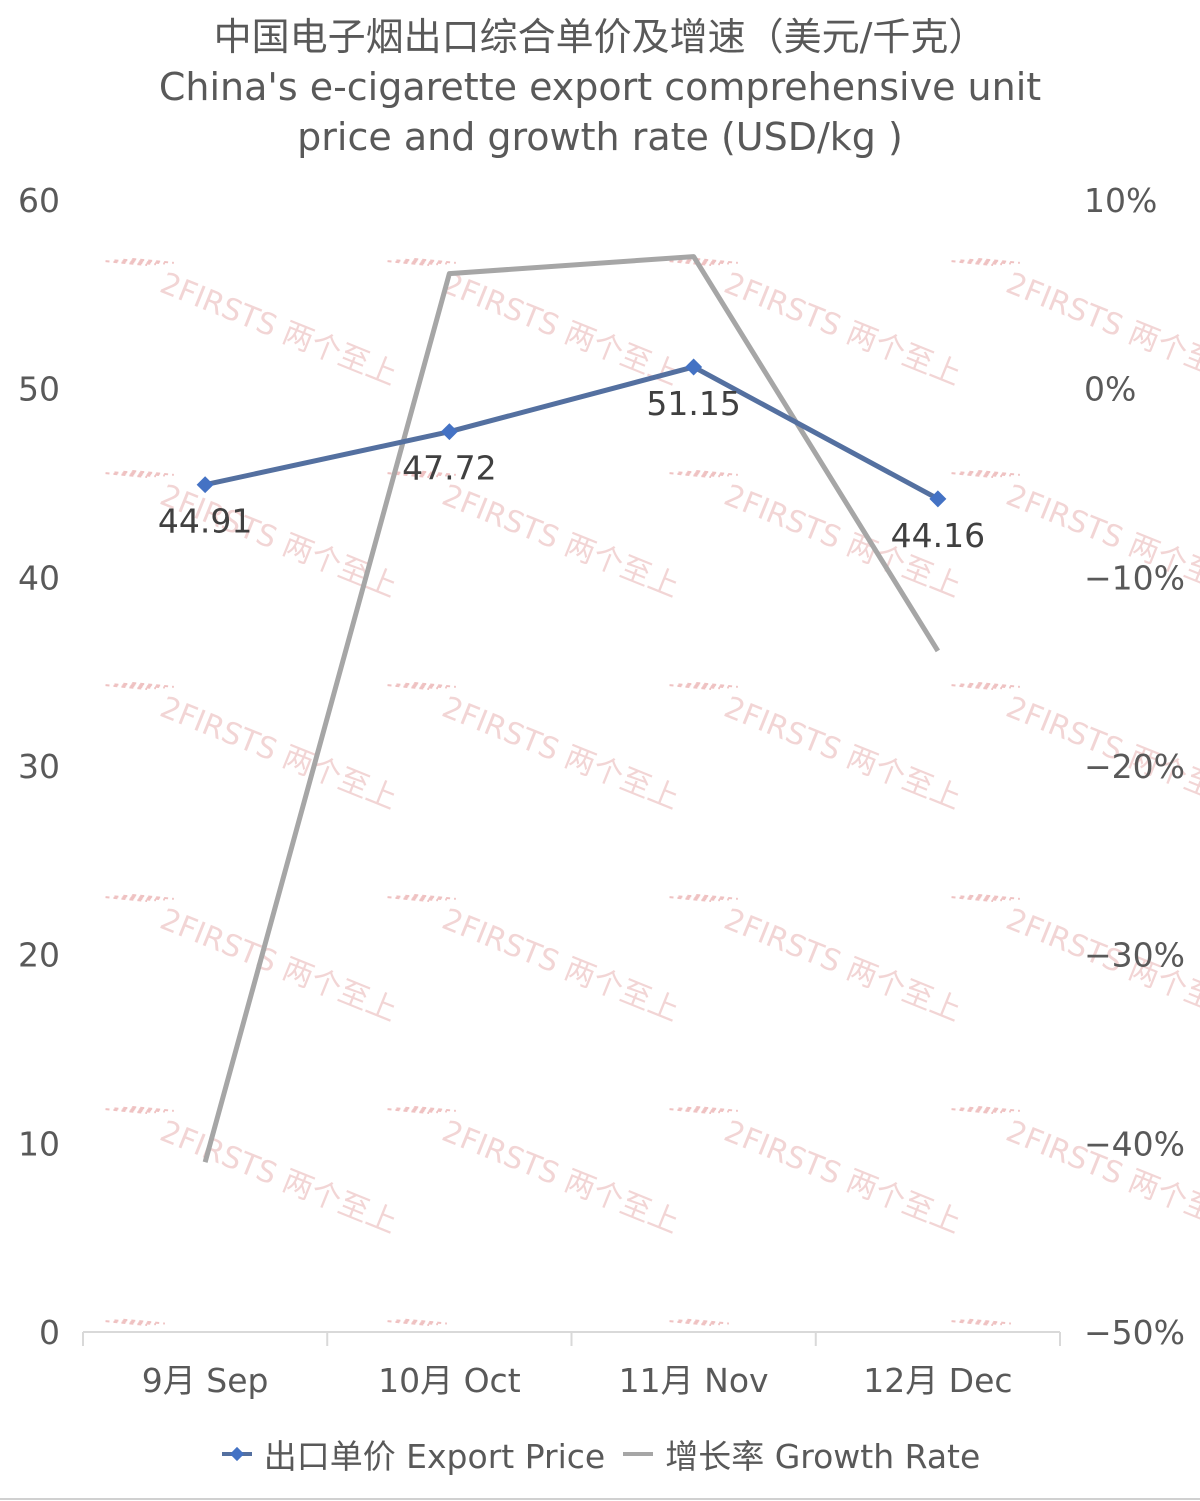  What do you see at coordinates (1134, 1332) in the screenshot?
I see `y-right-tick-label: −50%` at bounding box center [1134, 1332].